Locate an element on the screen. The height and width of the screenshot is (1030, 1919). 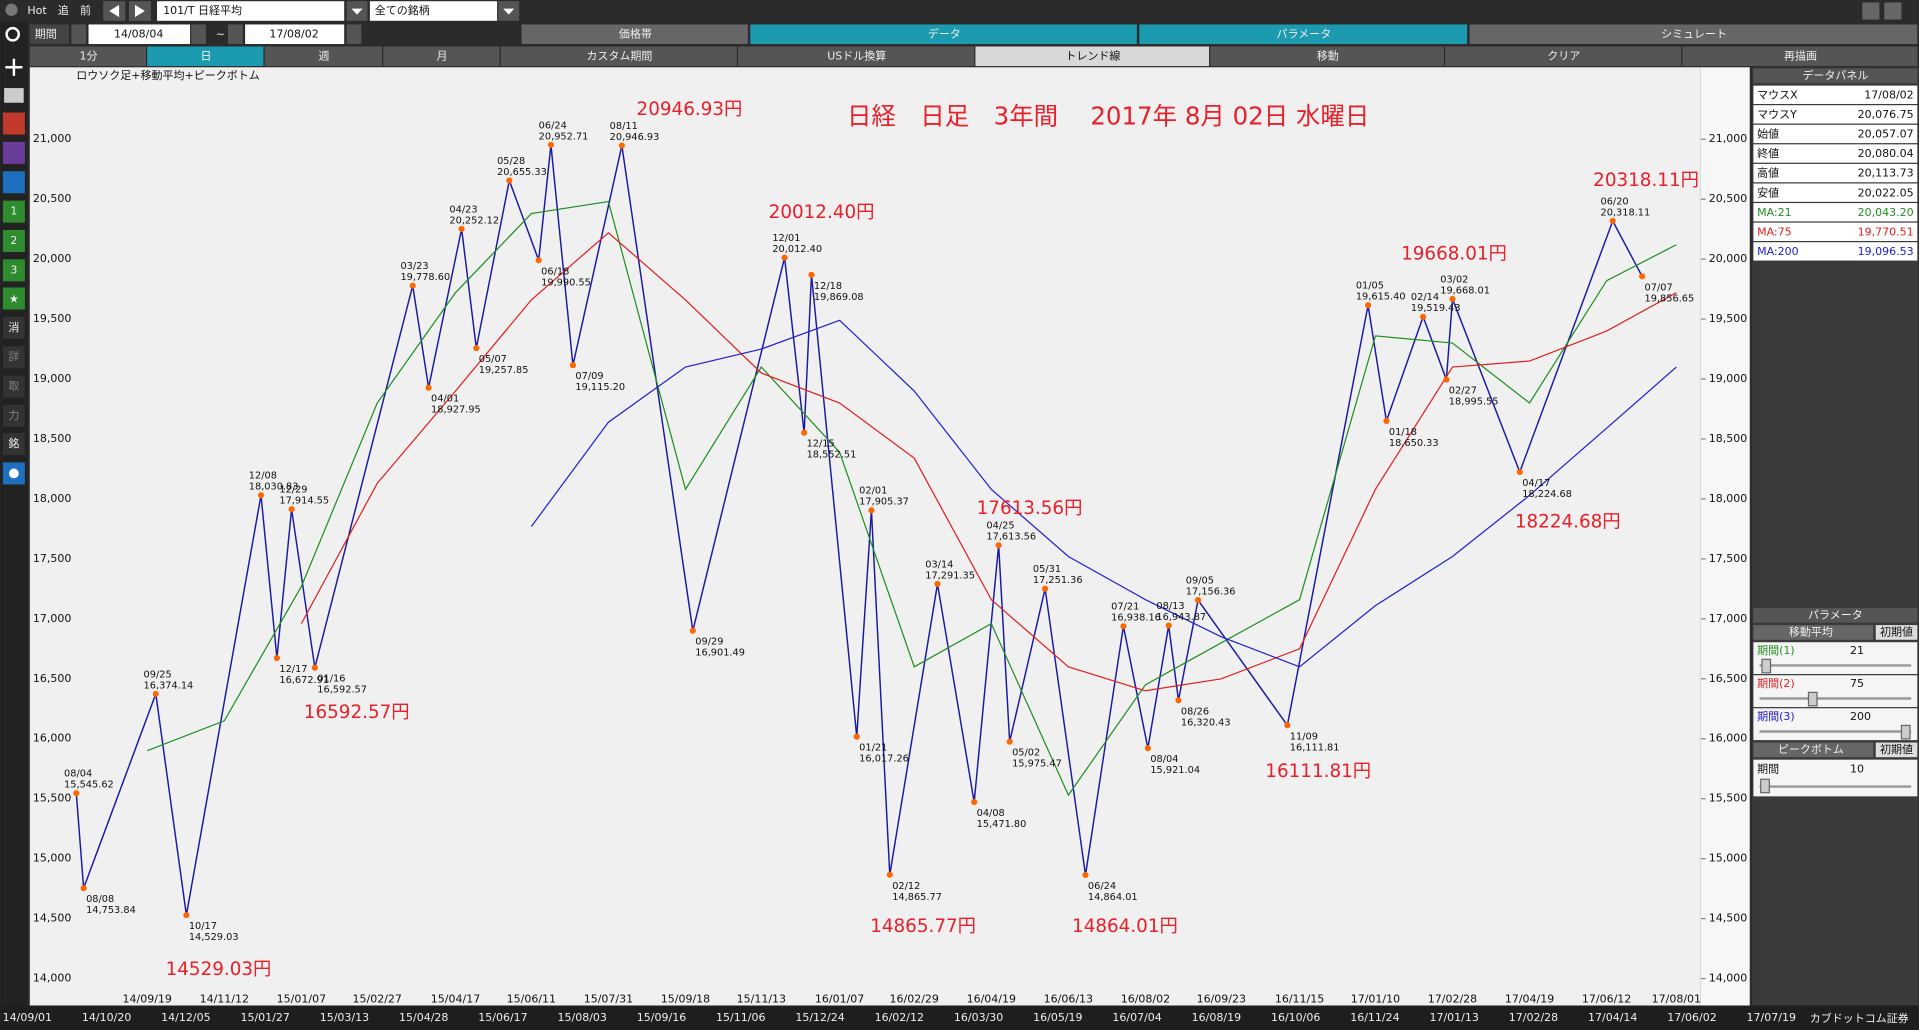
peak-value: 14,865.77 is located at coordinates (917, 897).